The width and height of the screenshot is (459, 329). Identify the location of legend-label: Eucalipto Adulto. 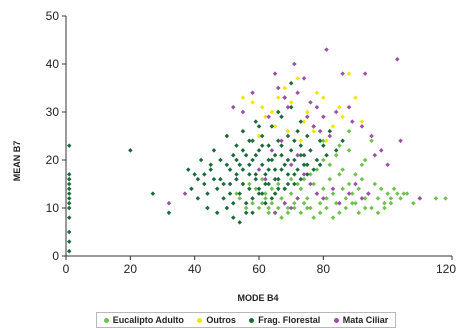
(148, 320).